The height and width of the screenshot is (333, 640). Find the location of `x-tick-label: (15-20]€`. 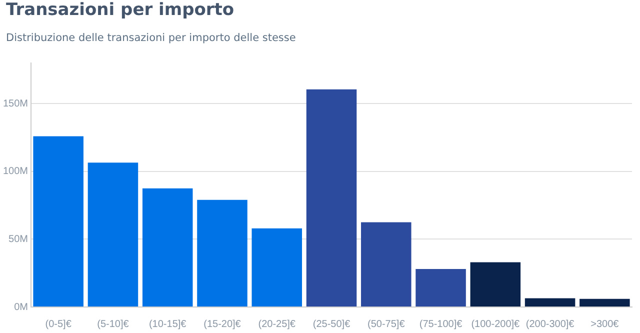

x-tick-label: (15-20]€ is located at coordinates (223, 324).